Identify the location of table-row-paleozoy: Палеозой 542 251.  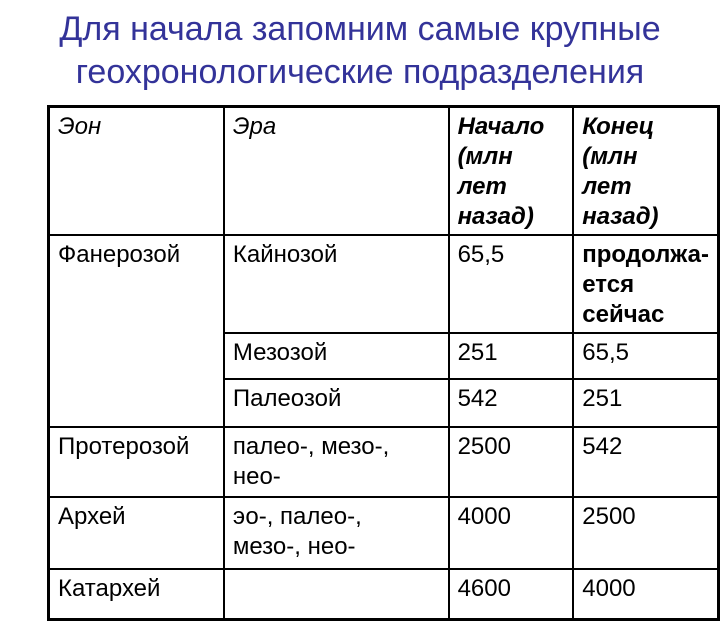
(384, 403).